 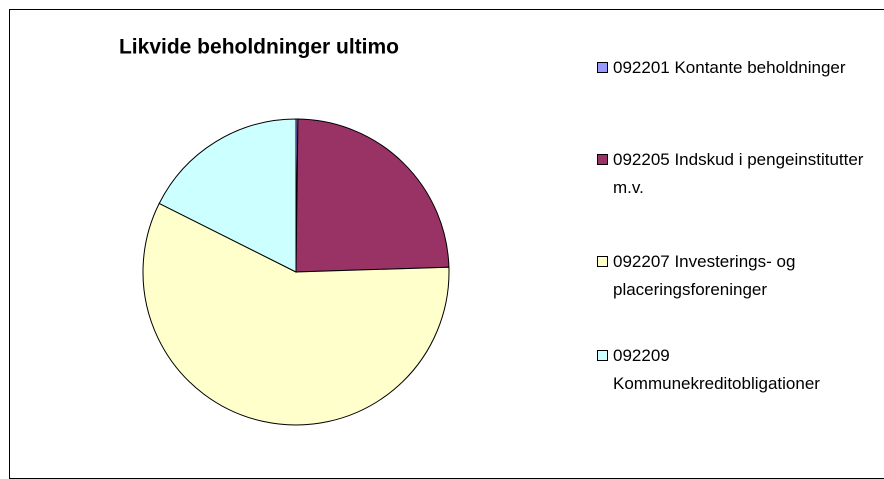 I want to click on legend-label: 092205 Indskud i pengeinstitutter m.v., so click(x=738, y=173).